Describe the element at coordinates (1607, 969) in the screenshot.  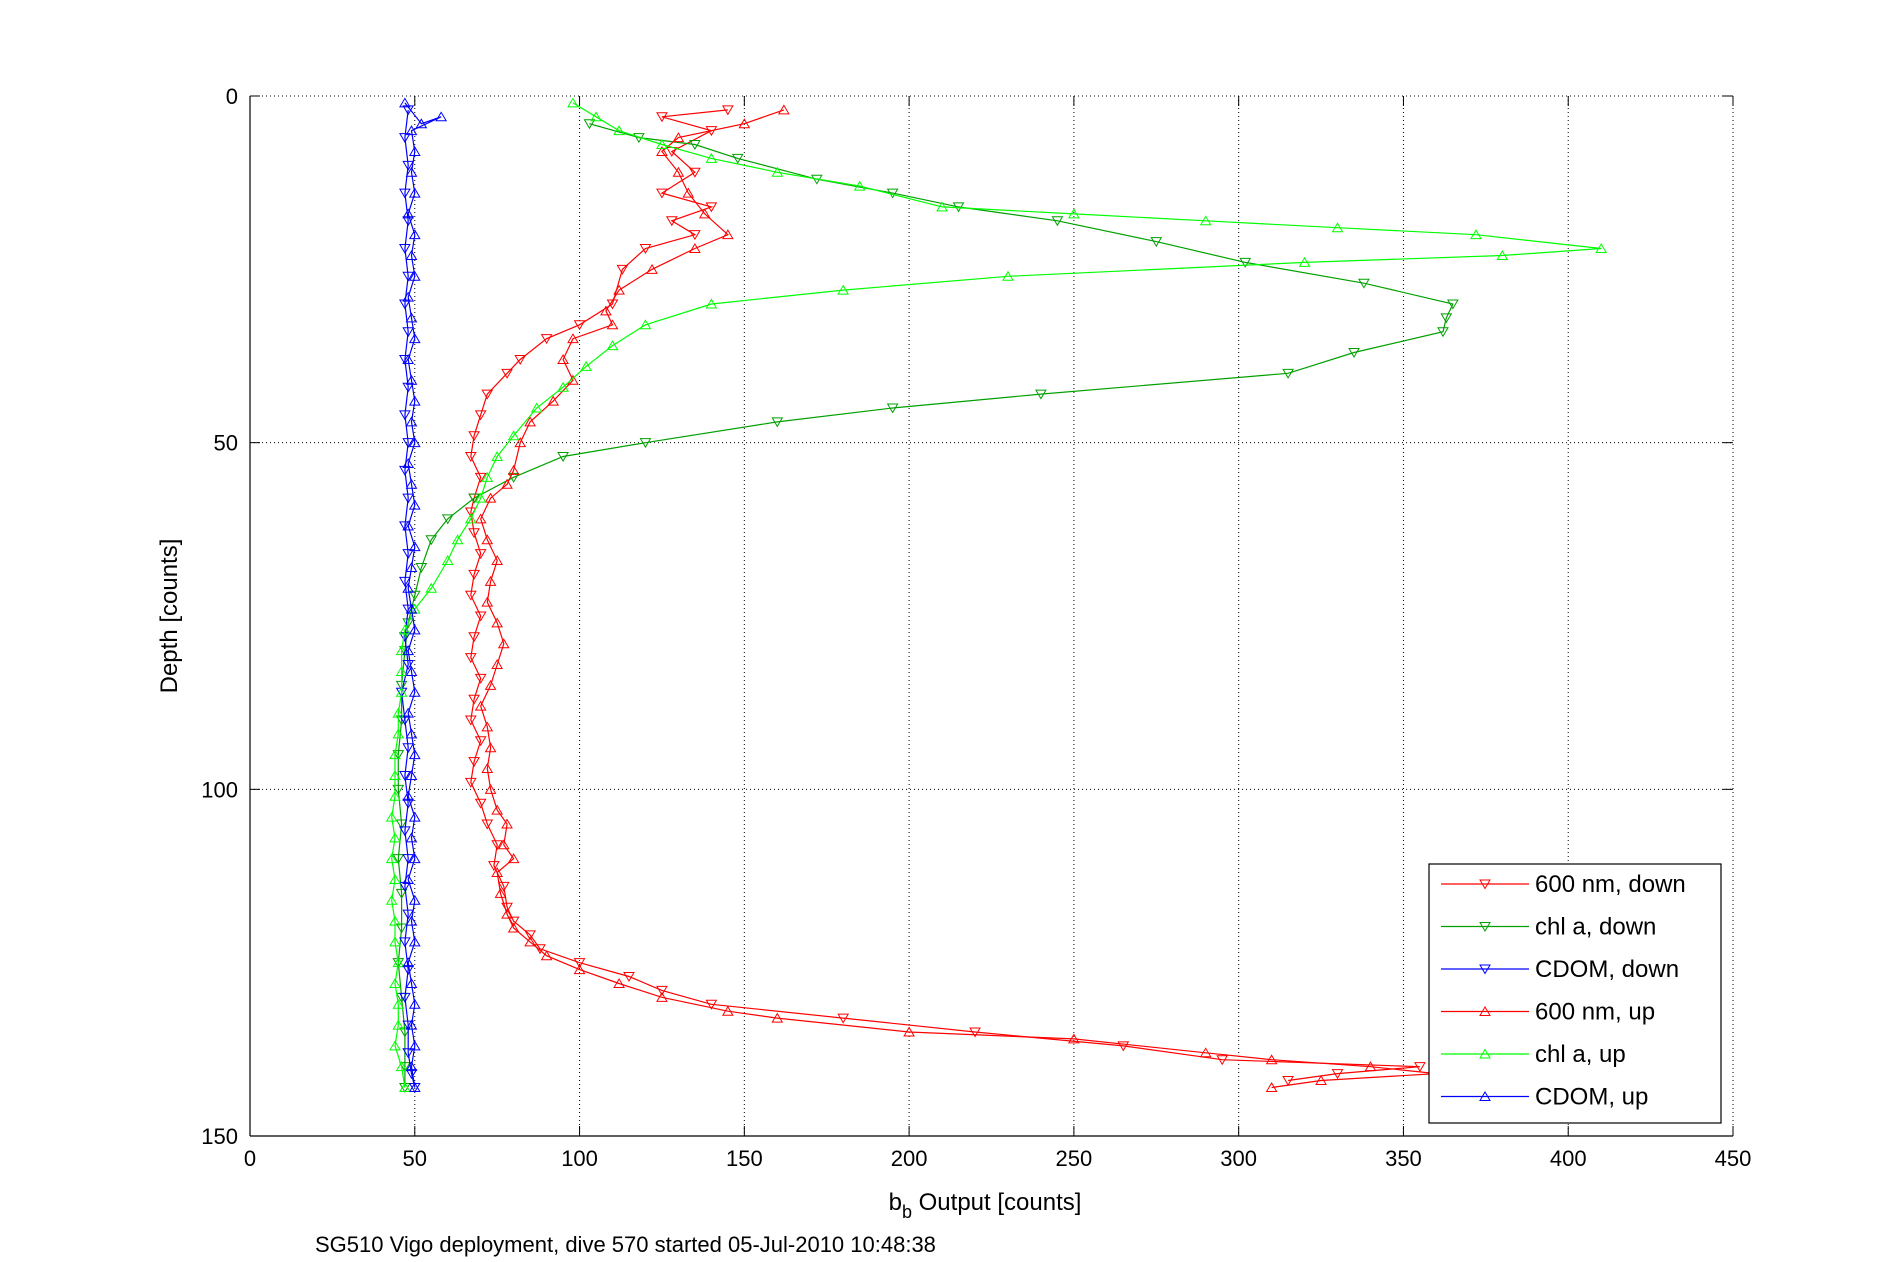
I see `legend-label: CDOM, down` at that location.